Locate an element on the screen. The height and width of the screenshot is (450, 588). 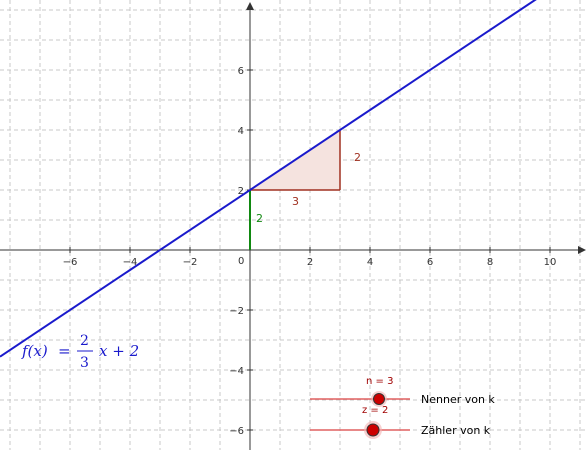
function-denominator: 3 is located at coordinates (84, 363).